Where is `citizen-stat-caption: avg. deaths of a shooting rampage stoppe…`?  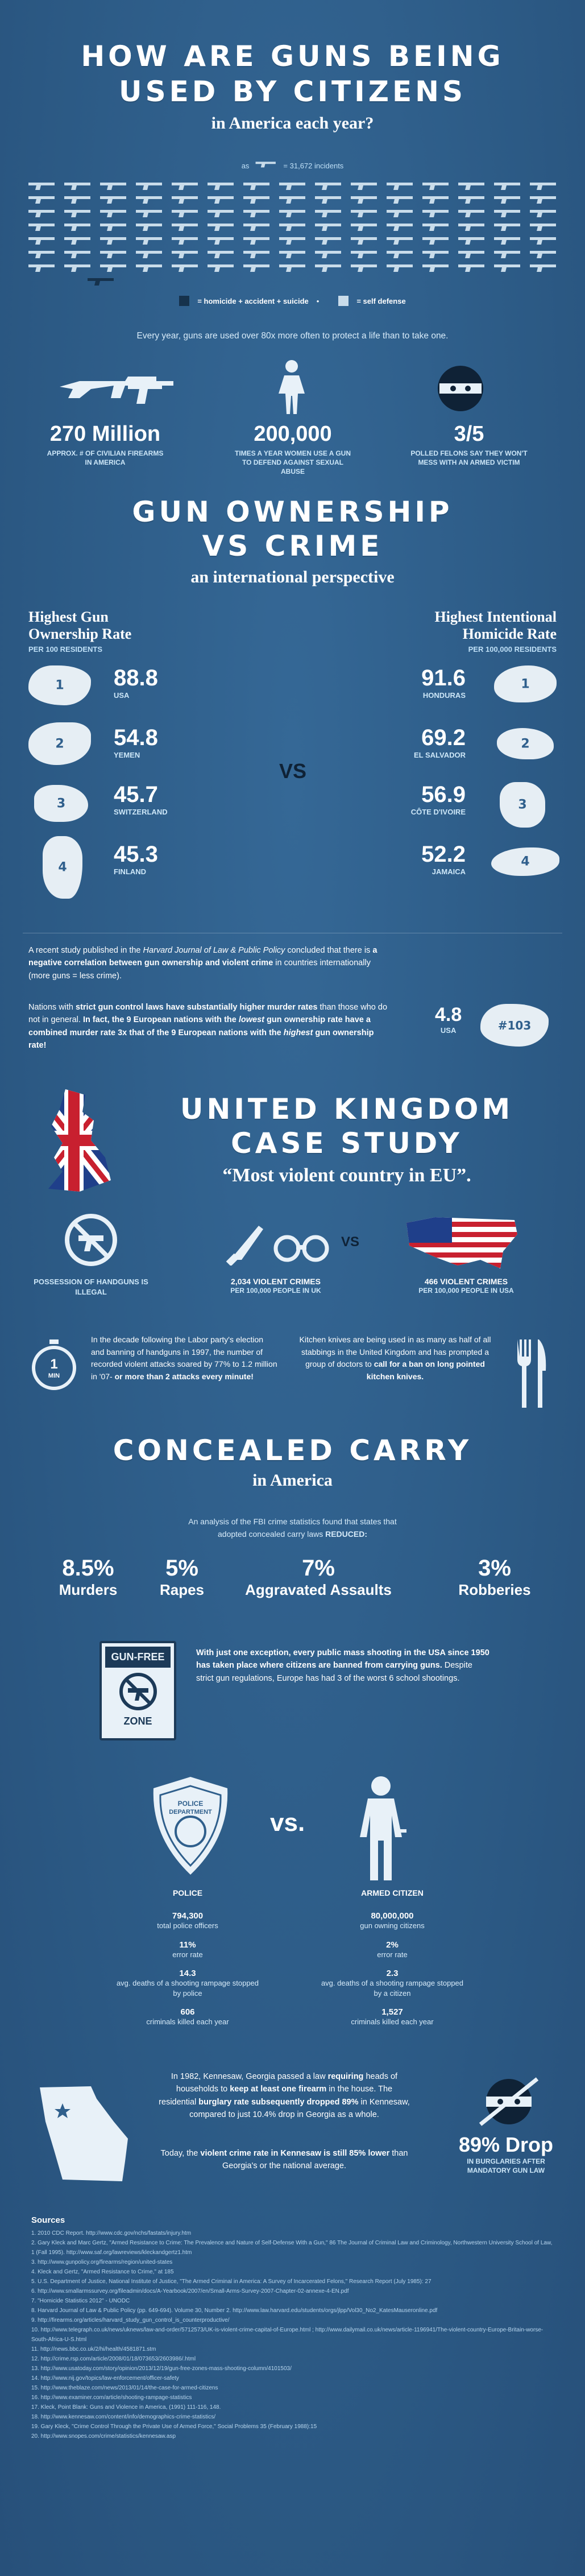
citizen-stat-caption: avg. deaths of a shooting rampage stoppe… is located at coordinates (392, 1989).